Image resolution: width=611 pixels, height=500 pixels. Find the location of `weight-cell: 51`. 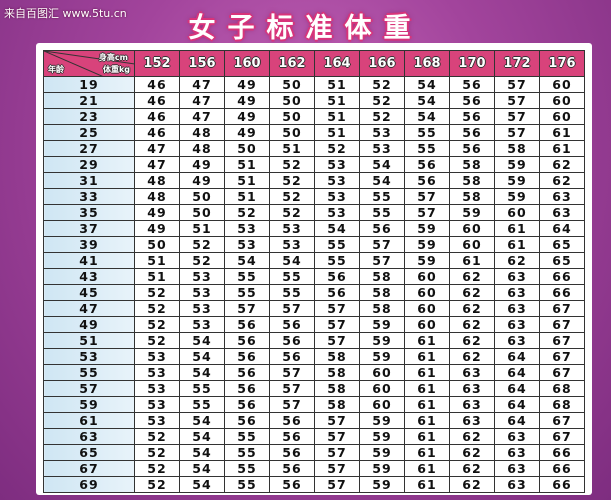

weight-cell: 51 is located at coordinates (247, 164).